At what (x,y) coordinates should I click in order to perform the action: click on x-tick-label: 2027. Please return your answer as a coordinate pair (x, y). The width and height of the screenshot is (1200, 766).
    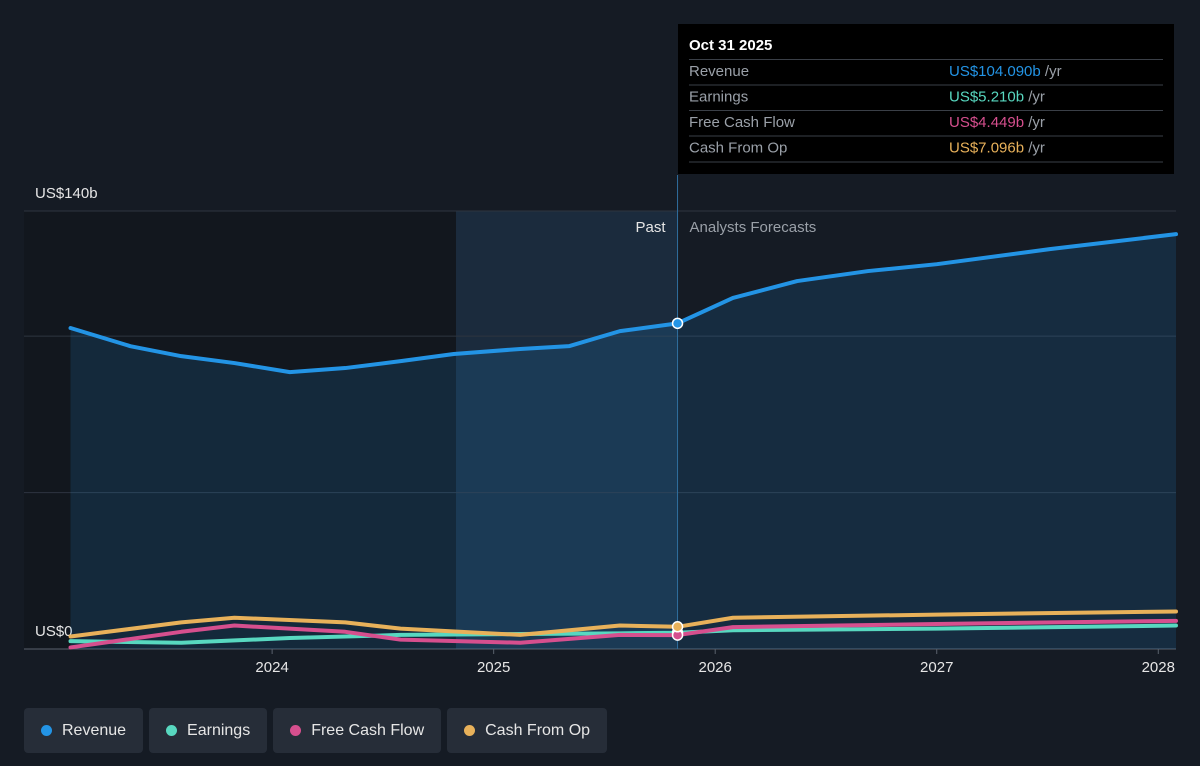
    Looking at the image, I should click on (936, 667).